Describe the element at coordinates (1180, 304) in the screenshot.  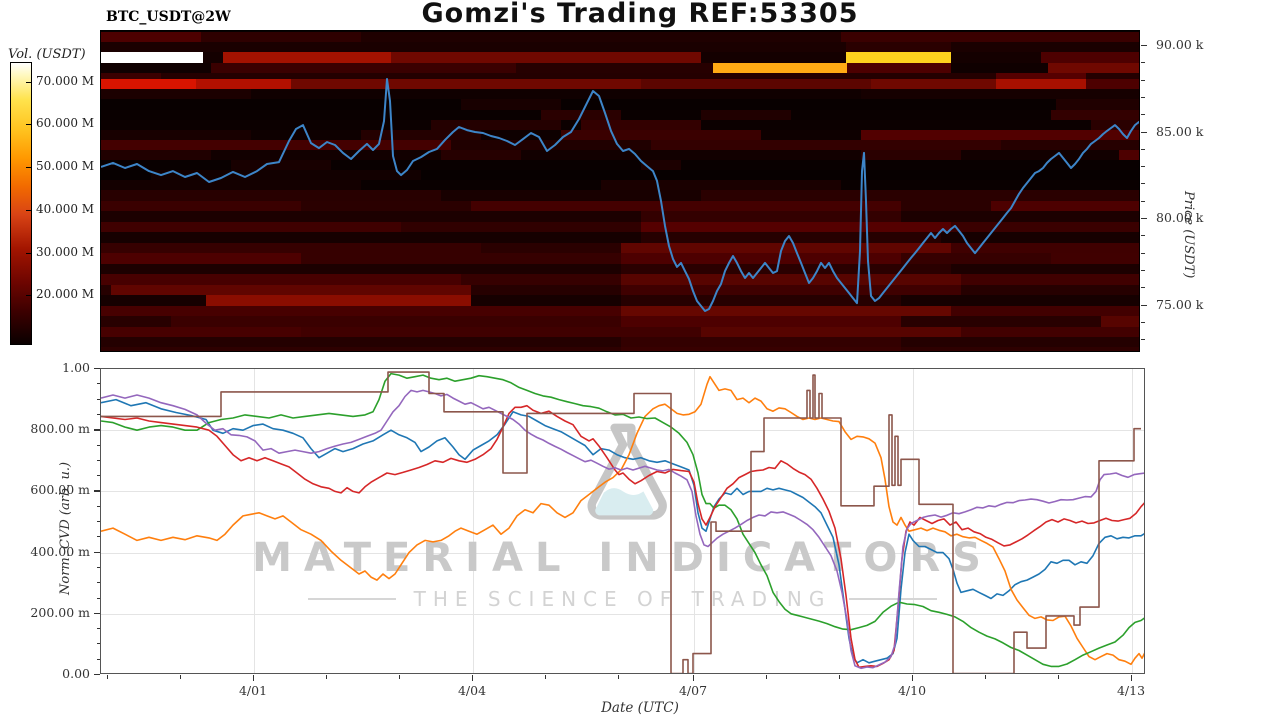
I see `price-tick-label: 75.00 k` at that location.